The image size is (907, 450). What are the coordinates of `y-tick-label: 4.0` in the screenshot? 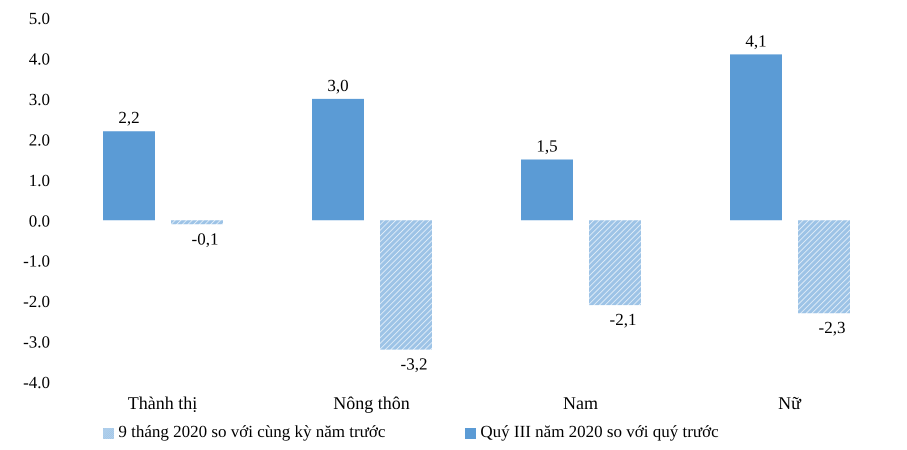 It's located at (39, 58).